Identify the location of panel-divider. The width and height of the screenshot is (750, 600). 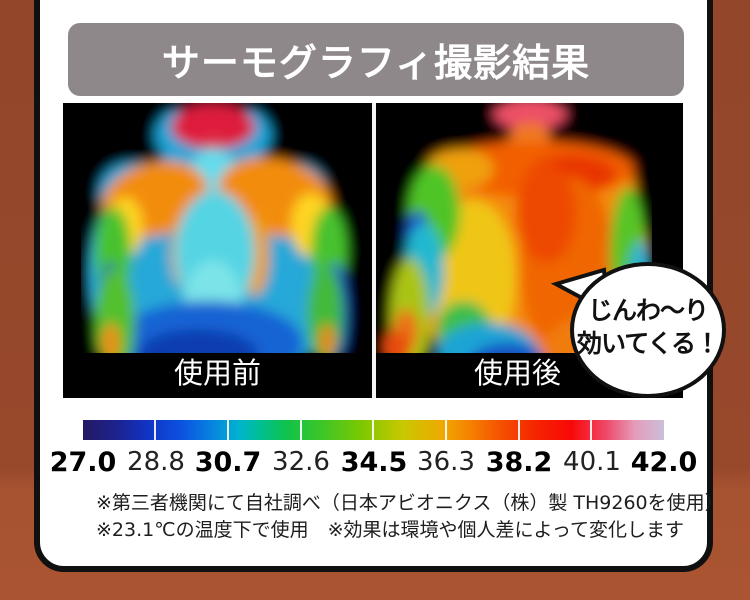
(374, 250).